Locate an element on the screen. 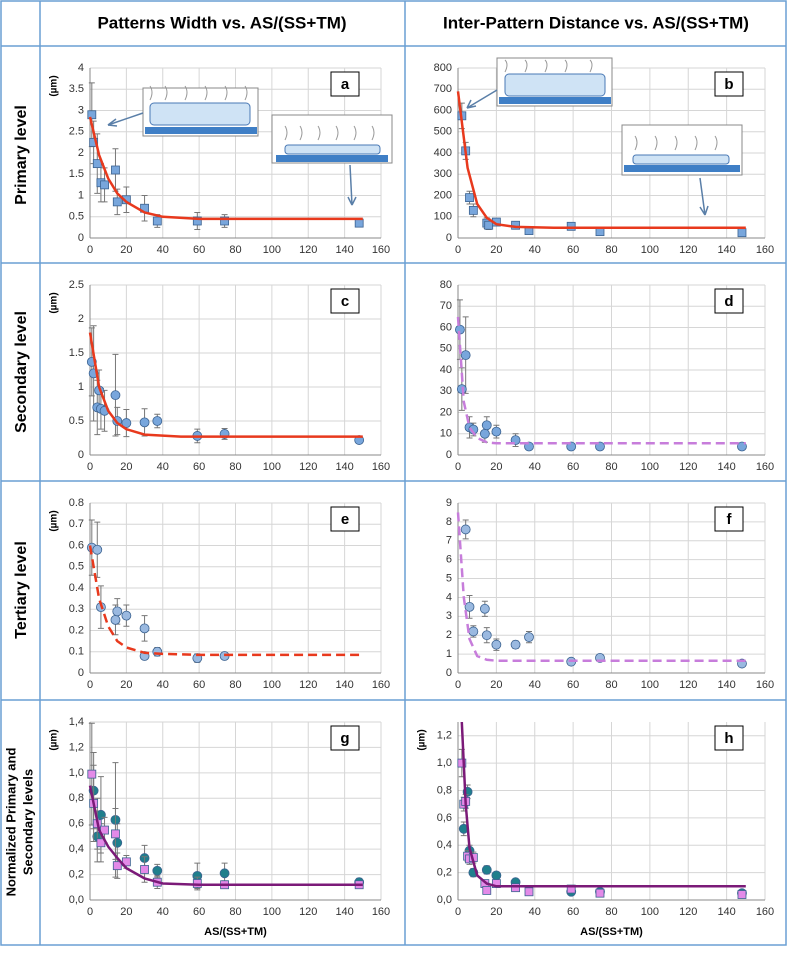  panel-letter: d is located at coordinates (728, 301).